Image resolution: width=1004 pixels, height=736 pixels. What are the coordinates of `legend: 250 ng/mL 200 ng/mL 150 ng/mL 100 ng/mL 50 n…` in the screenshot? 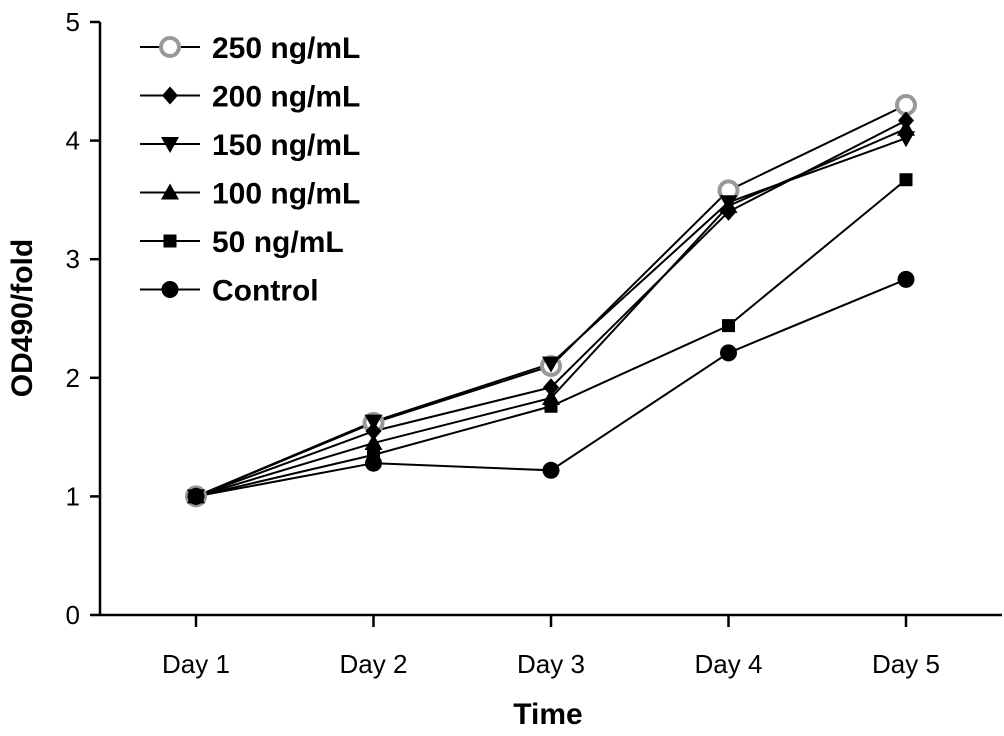 It's located at (250, 170).